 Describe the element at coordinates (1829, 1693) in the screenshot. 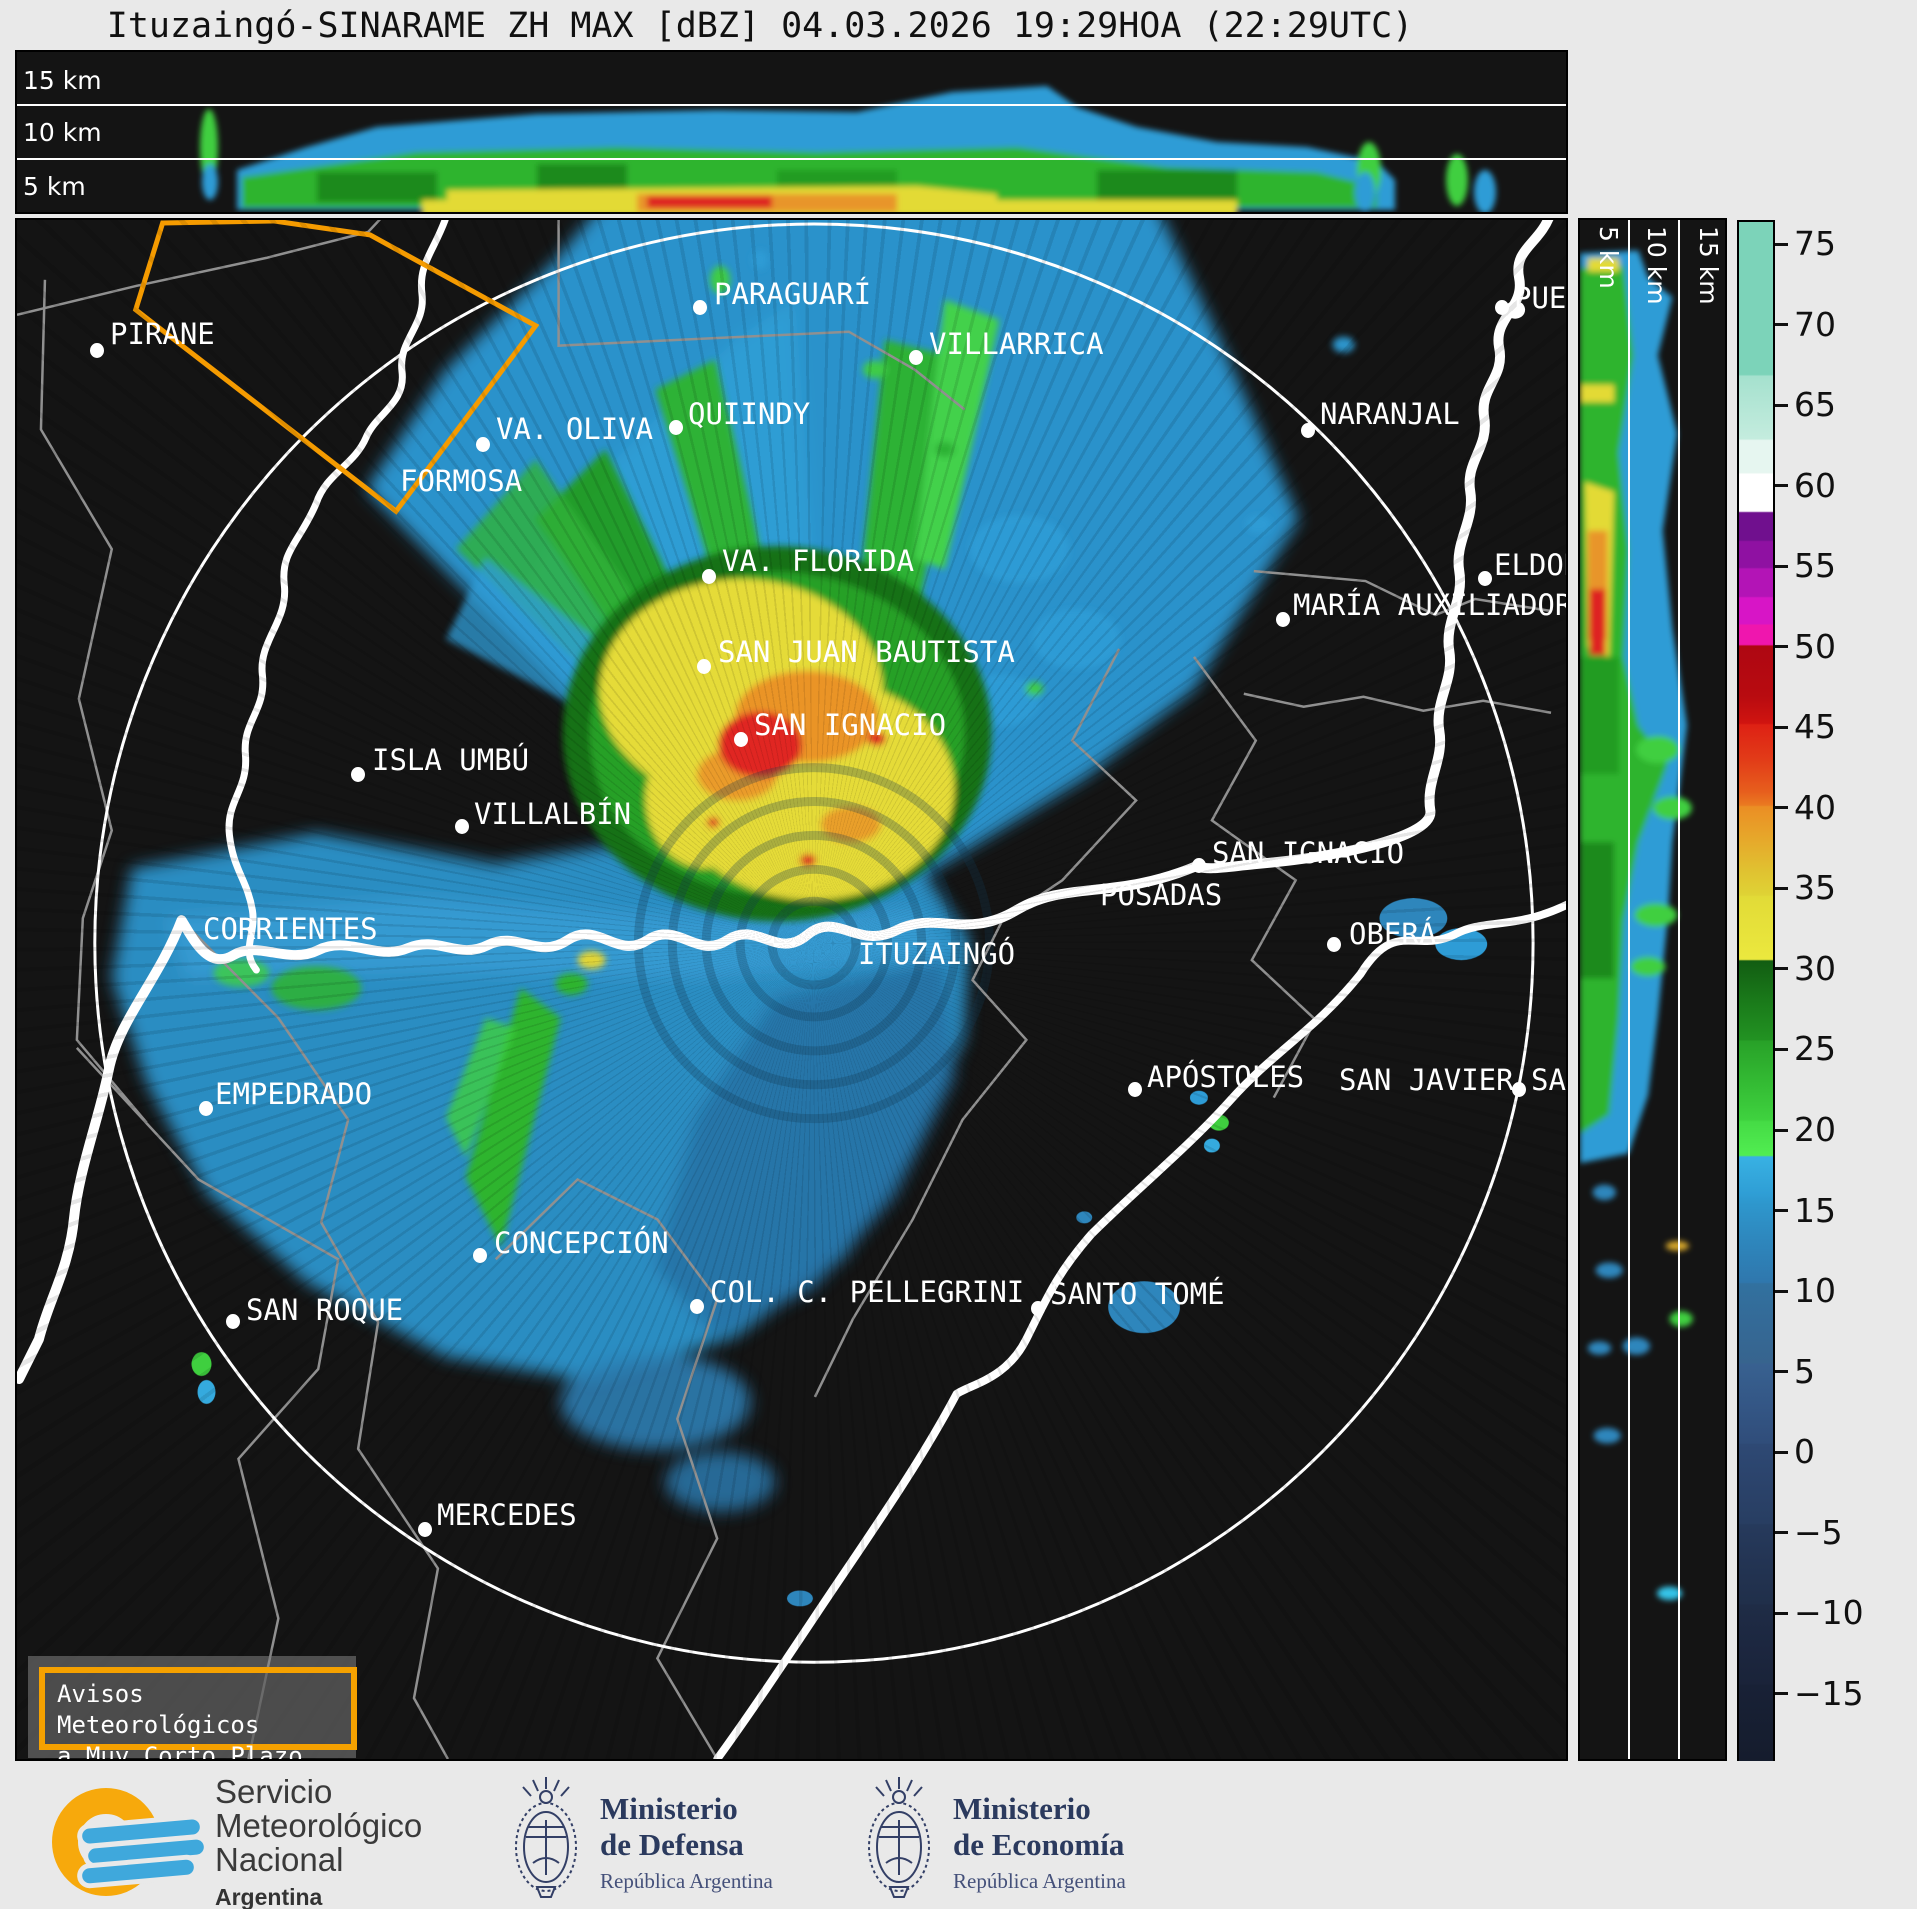

I see `colorbar-tick-label: −15` at that location.